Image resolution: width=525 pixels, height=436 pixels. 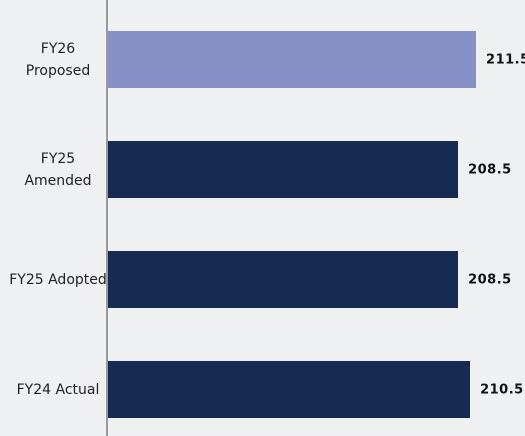 What do you see at coordinates (505, 59) in the screenshot?
I see `value-label: 211.5` at bounding box center [505, 59].